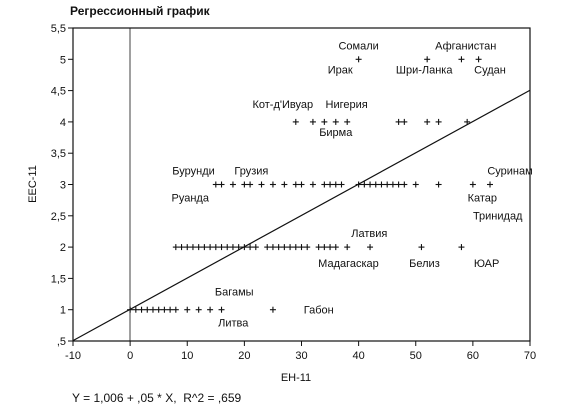 The height and width of the screenshot is (418, 567). I want to click on x-axis-title: EH-11, so click(296, 378).